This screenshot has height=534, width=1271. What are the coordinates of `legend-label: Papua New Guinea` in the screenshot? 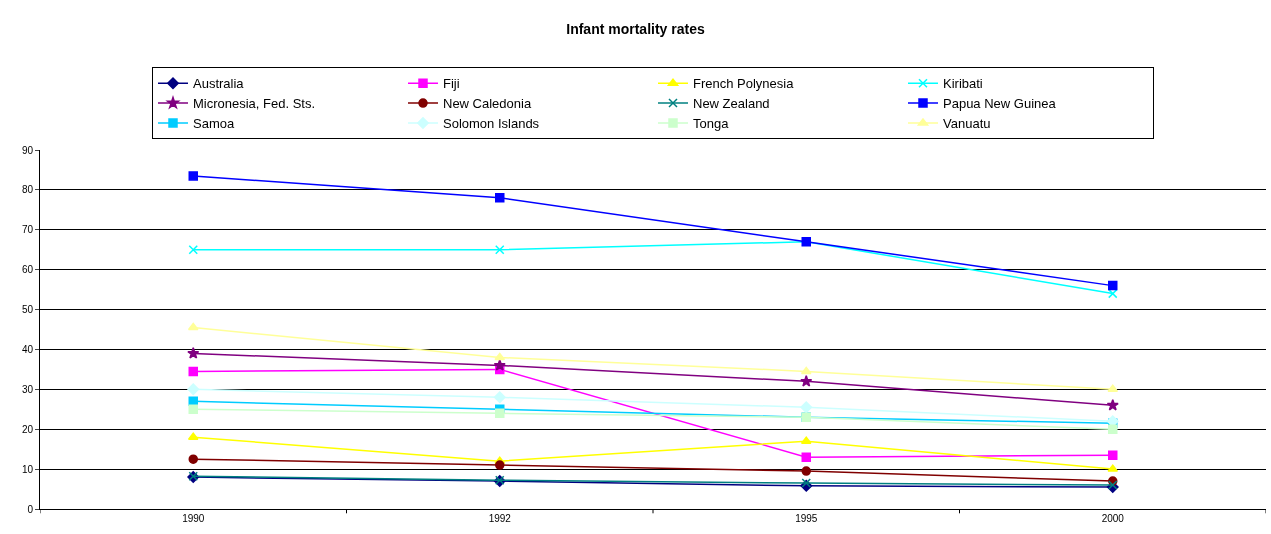 It's located at (1000, 104).